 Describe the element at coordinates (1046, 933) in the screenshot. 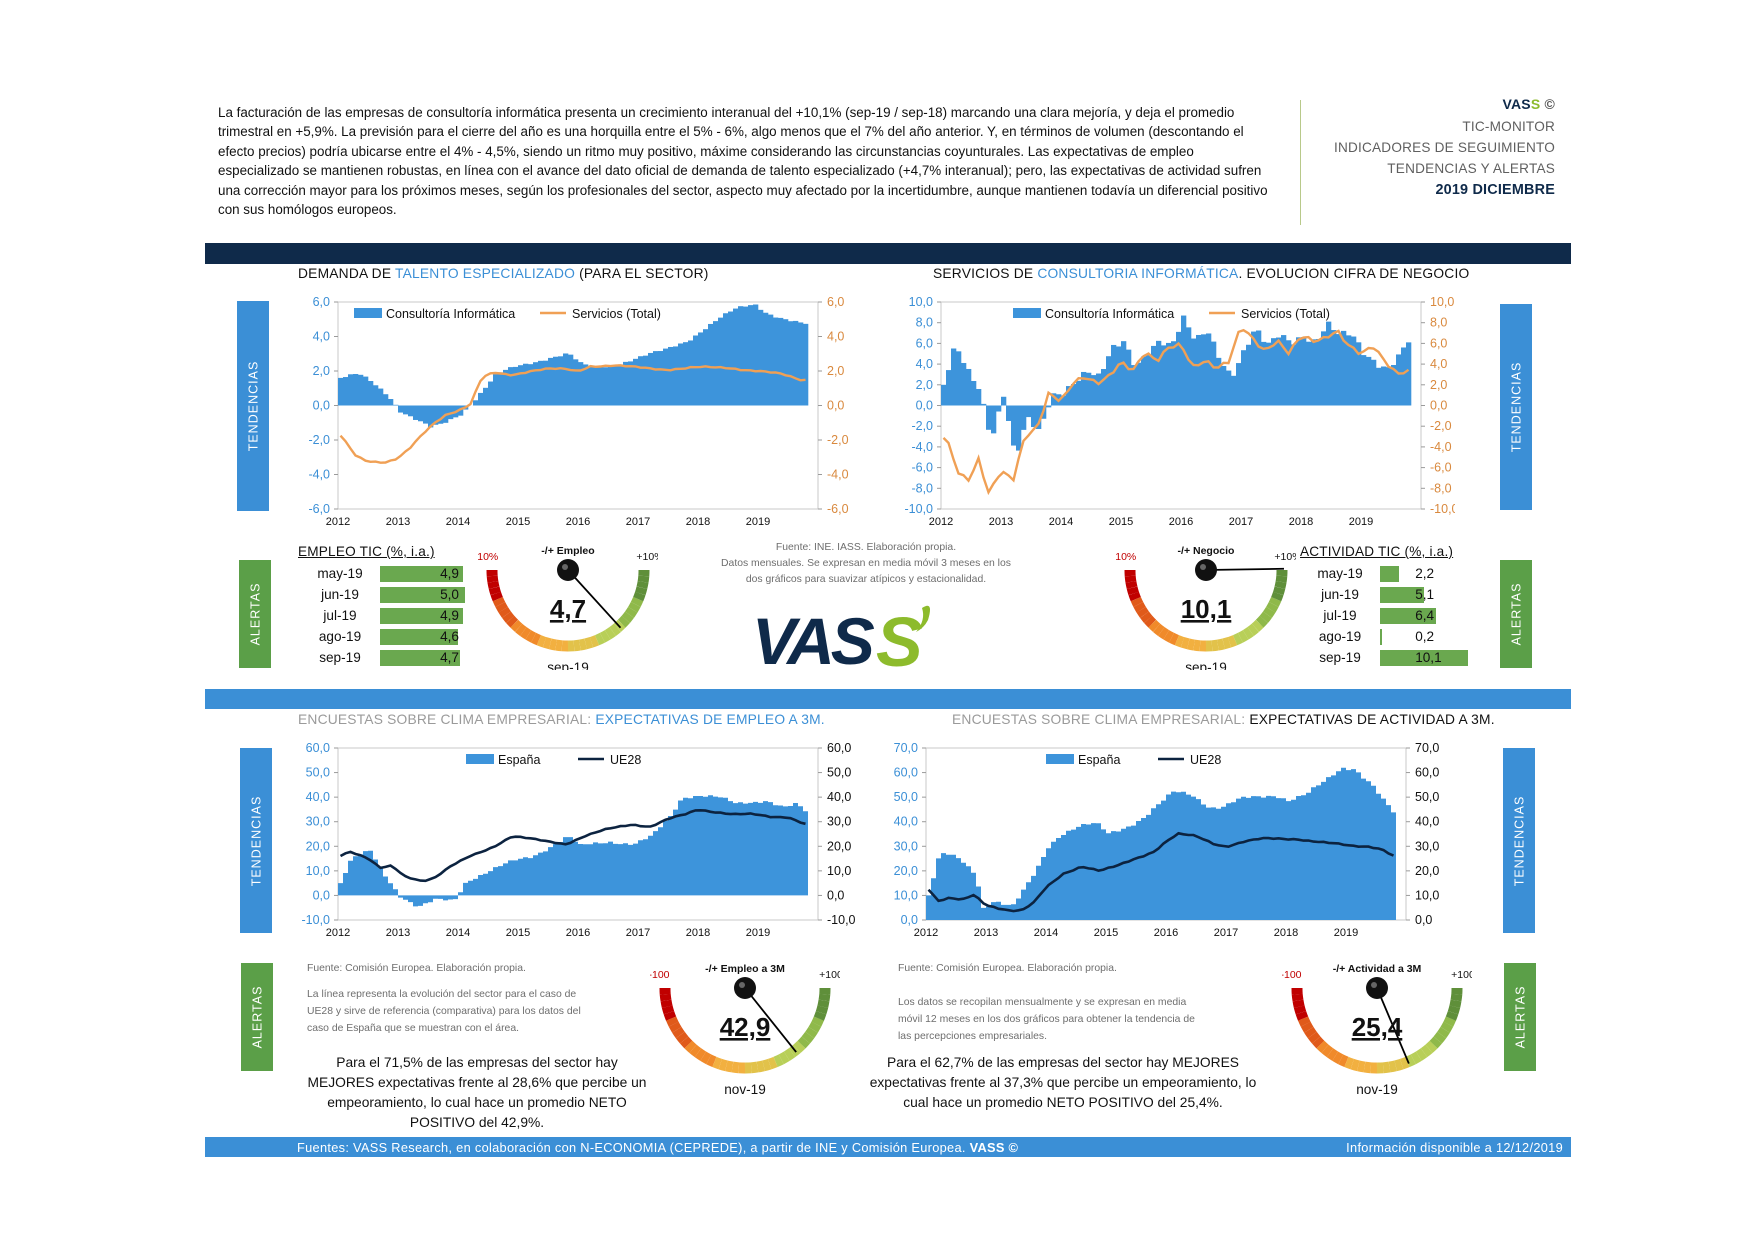

I see `x-tick-label: 2014` at that location.